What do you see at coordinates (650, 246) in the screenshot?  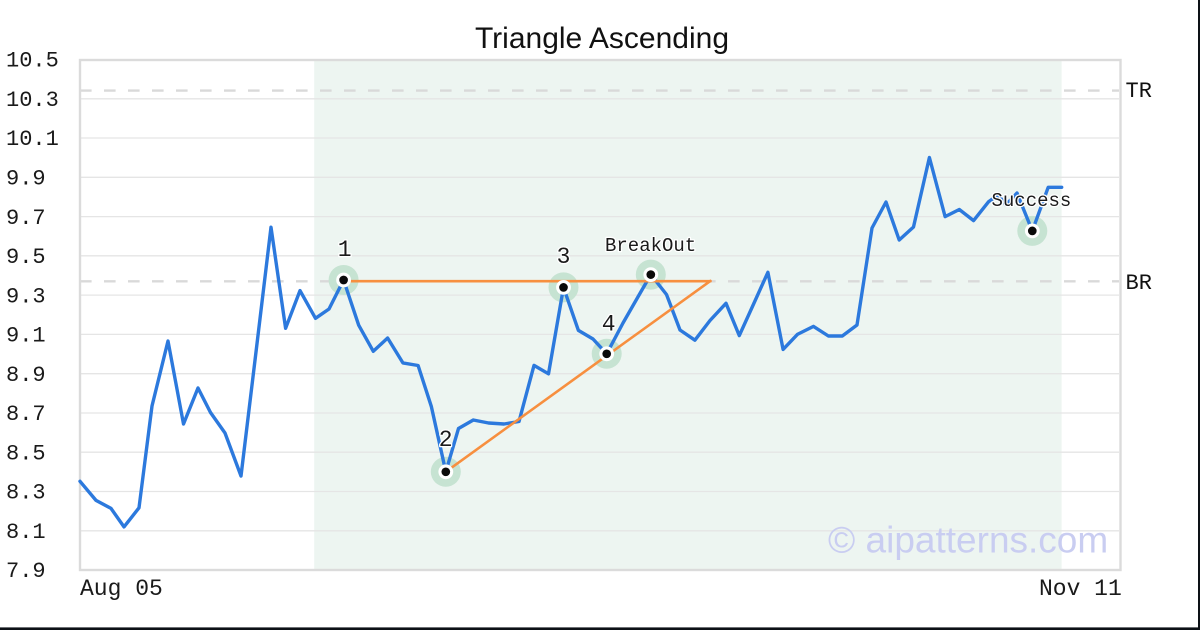 I see `svg-text: BreakOut` at bounding box center [650, 246].